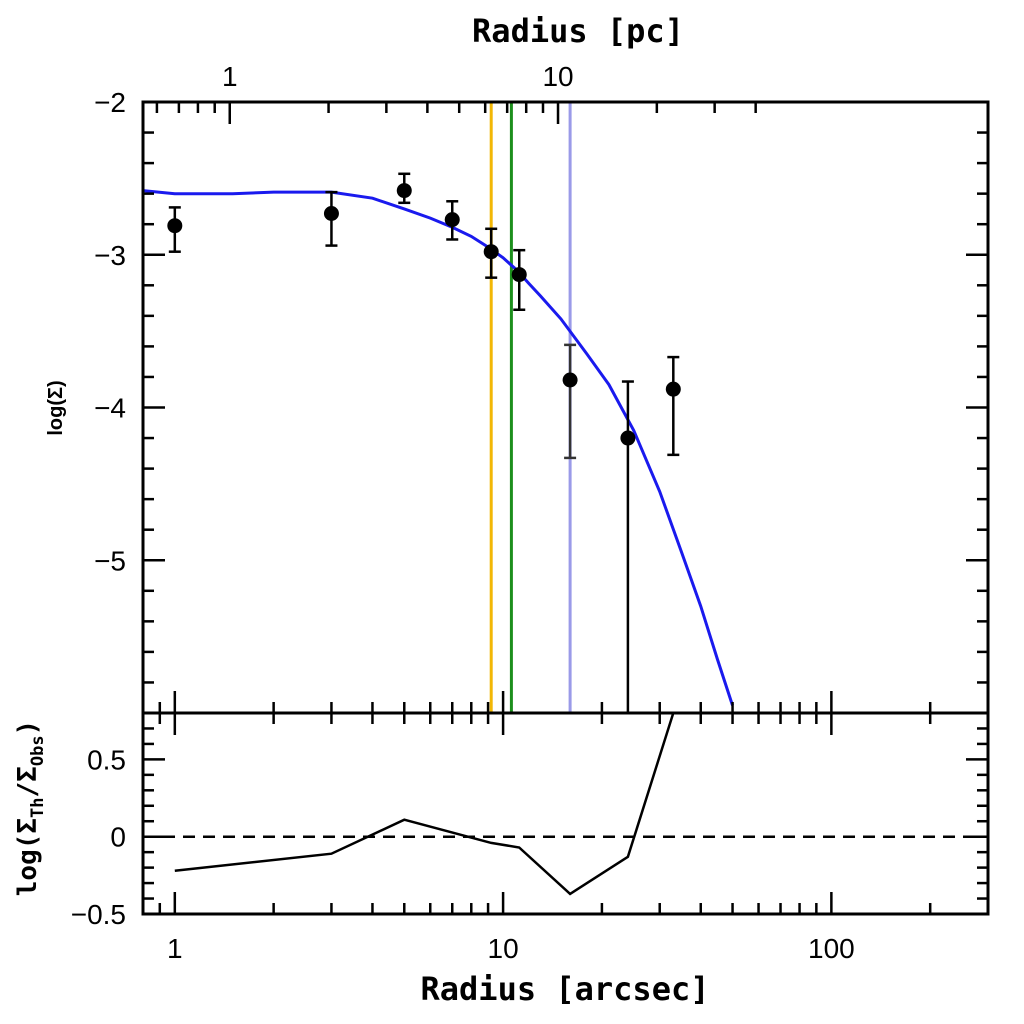  Describe the element at coordinates (110, 102) in the screenshot. I see `main-y-tick-label-0: −2` at that location.